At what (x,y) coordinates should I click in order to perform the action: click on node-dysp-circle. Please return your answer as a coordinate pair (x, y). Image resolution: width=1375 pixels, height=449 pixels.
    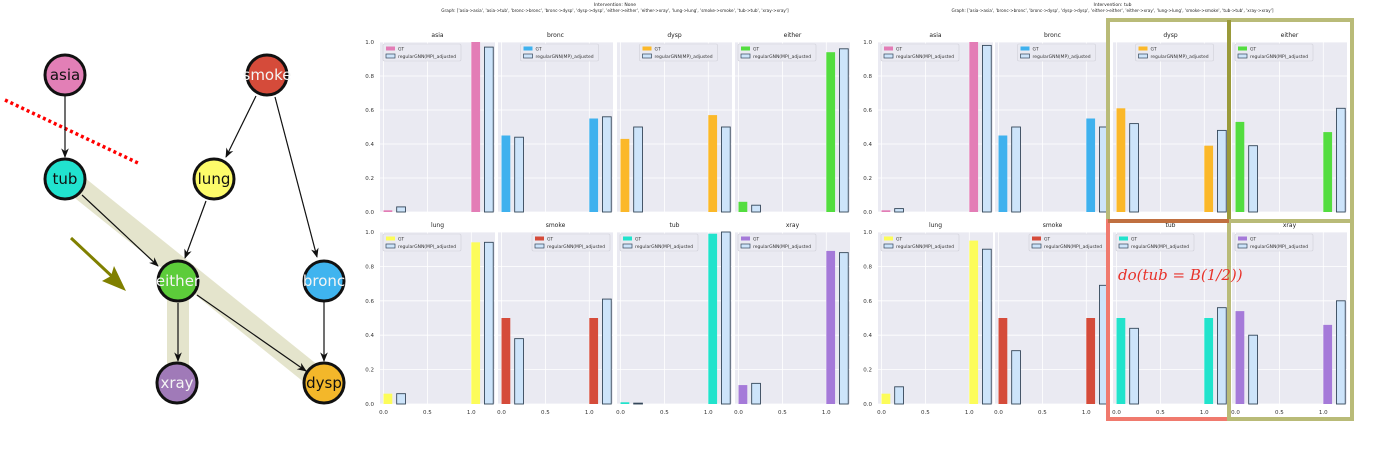
    Looking at the image, I should click on (324, 383).